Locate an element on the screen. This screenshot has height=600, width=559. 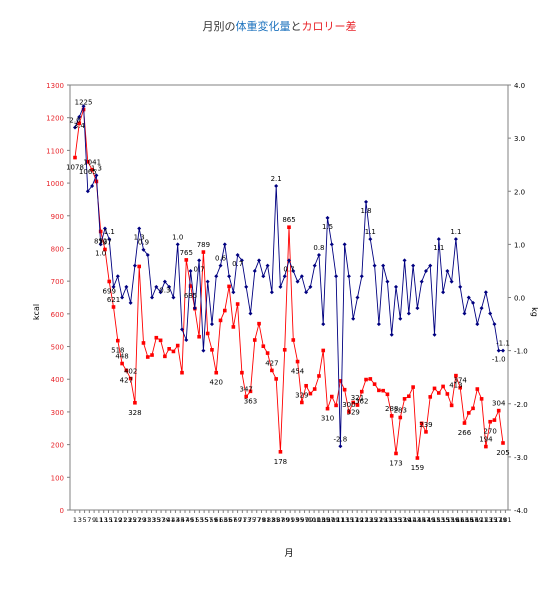
calorie-data-label: 685 is located at coordinates (190, 296).